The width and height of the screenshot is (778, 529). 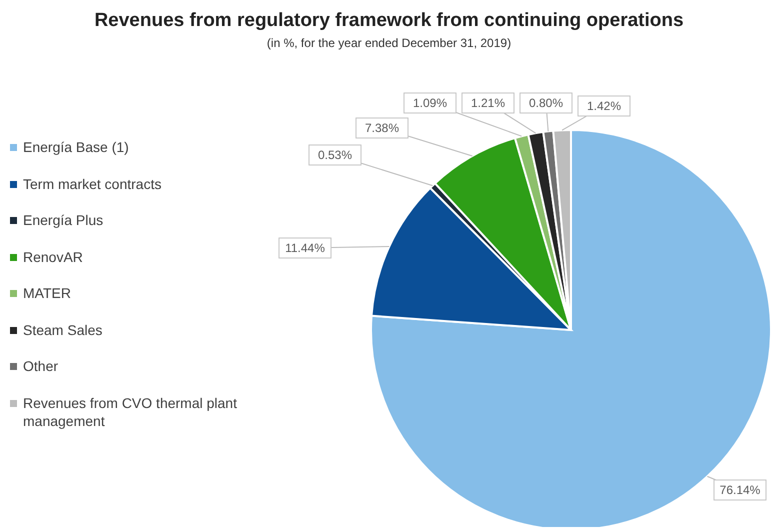 I want to click on legend-label: Revenues from CVO thermal plant management, so click(x=130, y=412).